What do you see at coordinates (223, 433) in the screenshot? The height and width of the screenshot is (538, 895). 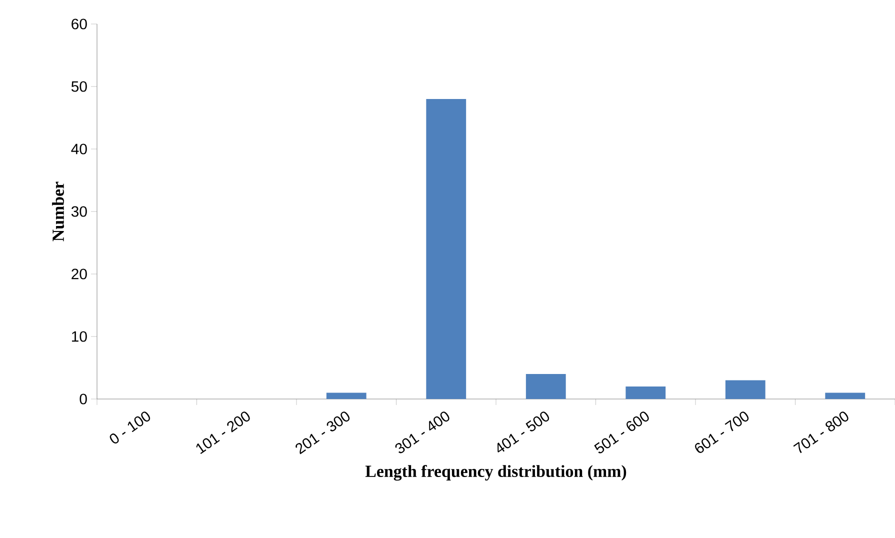 I see `x-tick-label: 101 - 200` at bounding box center [223, 433].